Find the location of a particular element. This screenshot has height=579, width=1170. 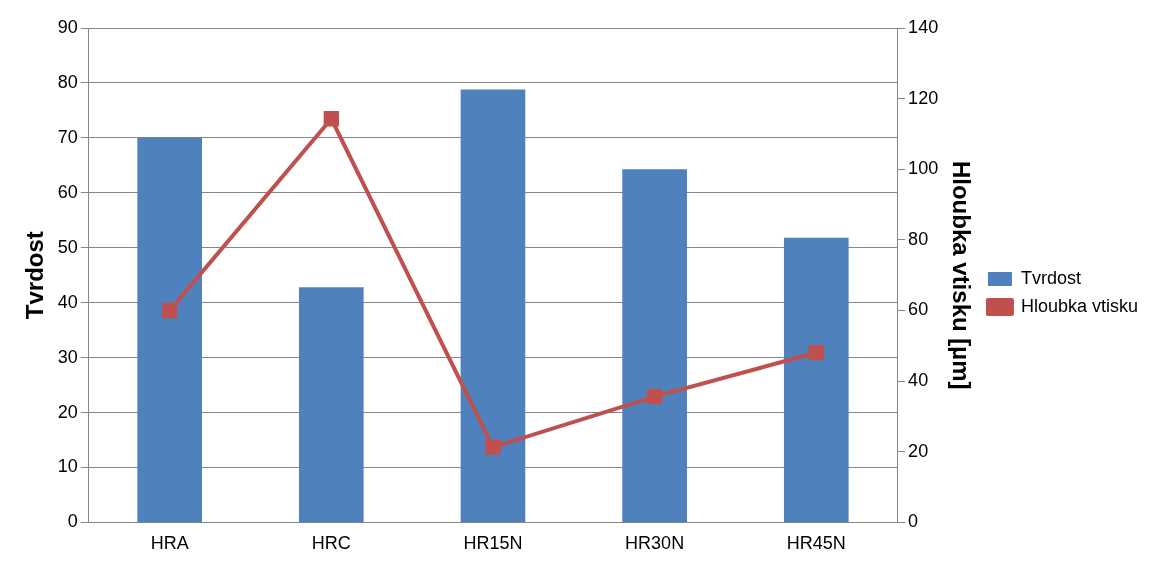

y2-axis-title: Hloubka vtisku [µm] is located at coordinates (961, 275).